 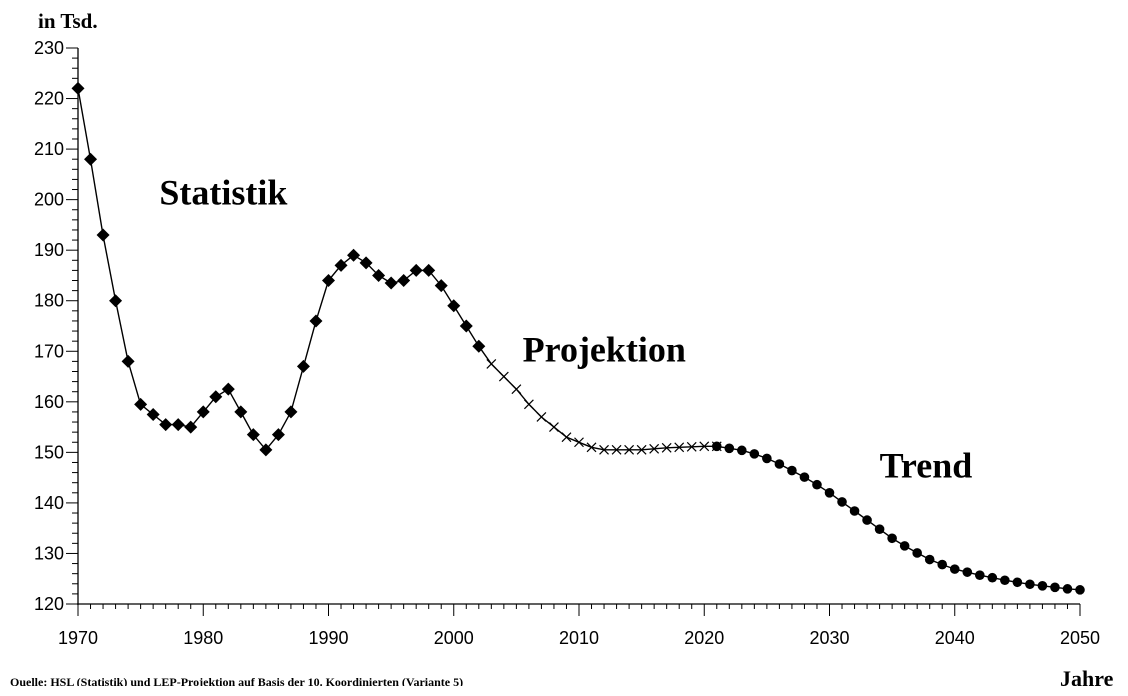 I want to click on x-tick-label: 2020, so click(x=704, y=638).